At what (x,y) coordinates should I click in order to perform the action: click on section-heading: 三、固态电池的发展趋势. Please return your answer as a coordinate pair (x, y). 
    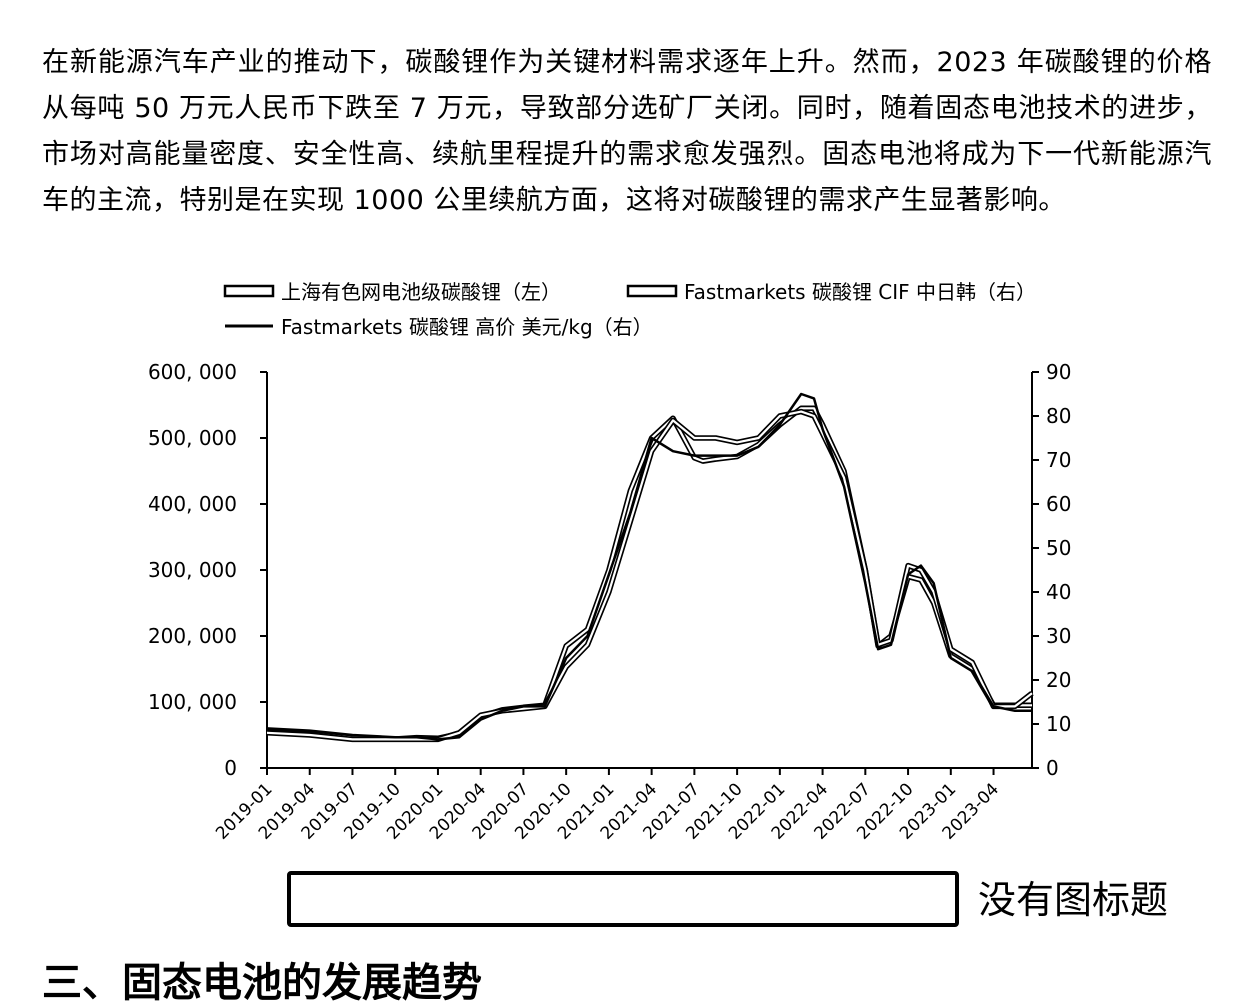
    Looking at the image, I should click on (262, 983).